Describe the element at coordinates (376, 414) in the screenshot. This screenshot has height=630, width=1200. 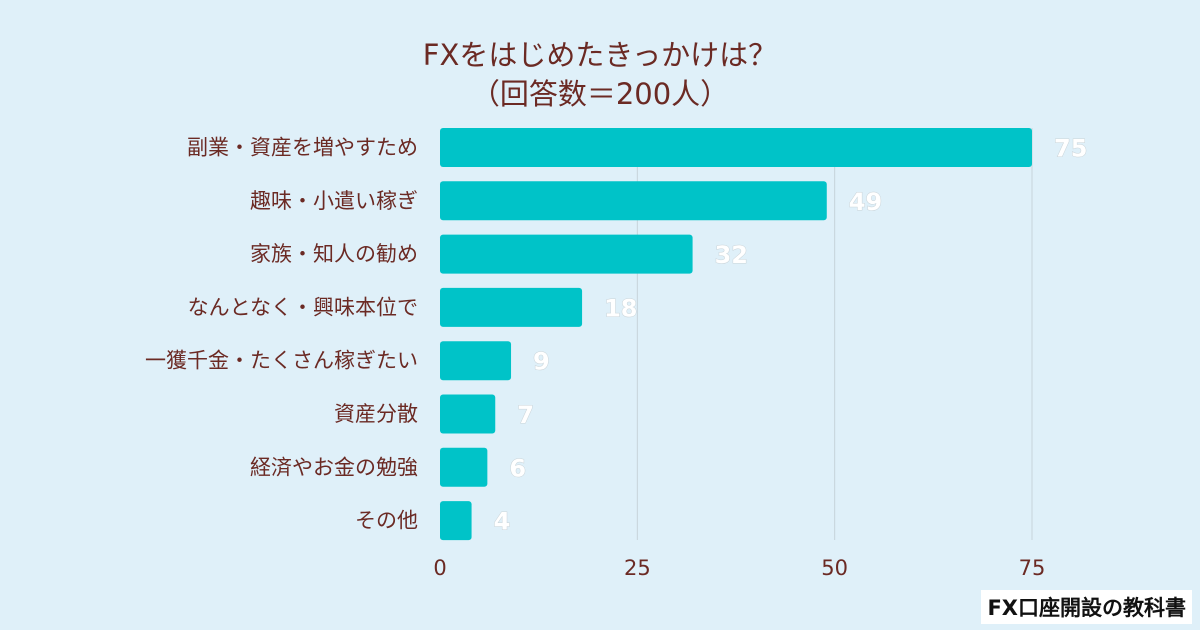
I see `category-label: 資産分散` at that location.